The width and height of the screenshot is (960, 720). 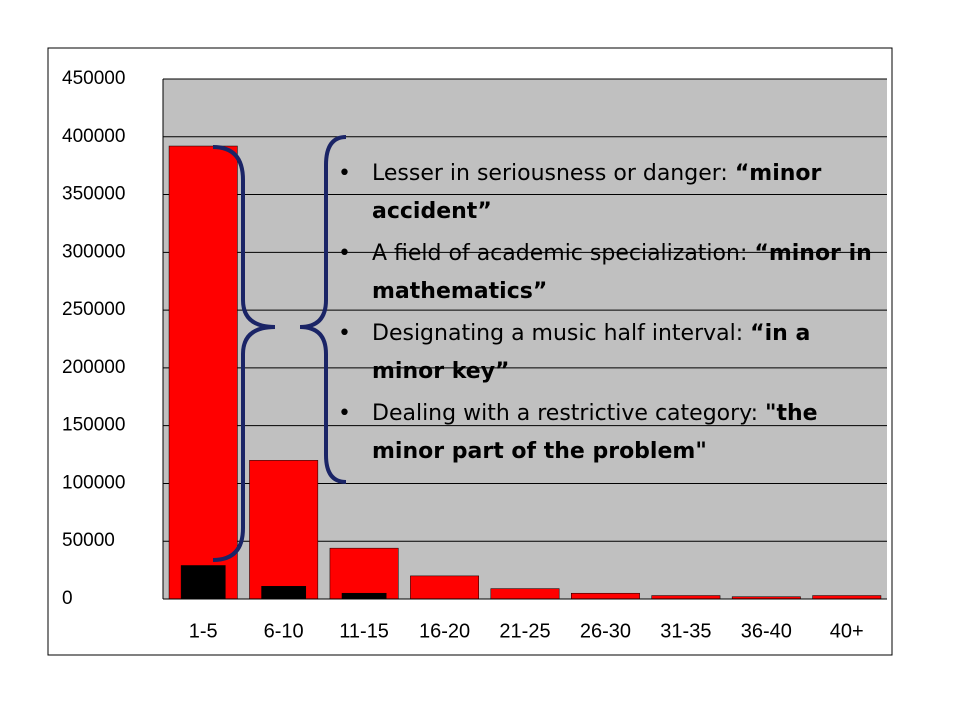 What do you see at coordinates (244, 353) in the screenshot?
I see `brace-right` at bounding box center [244, 353].